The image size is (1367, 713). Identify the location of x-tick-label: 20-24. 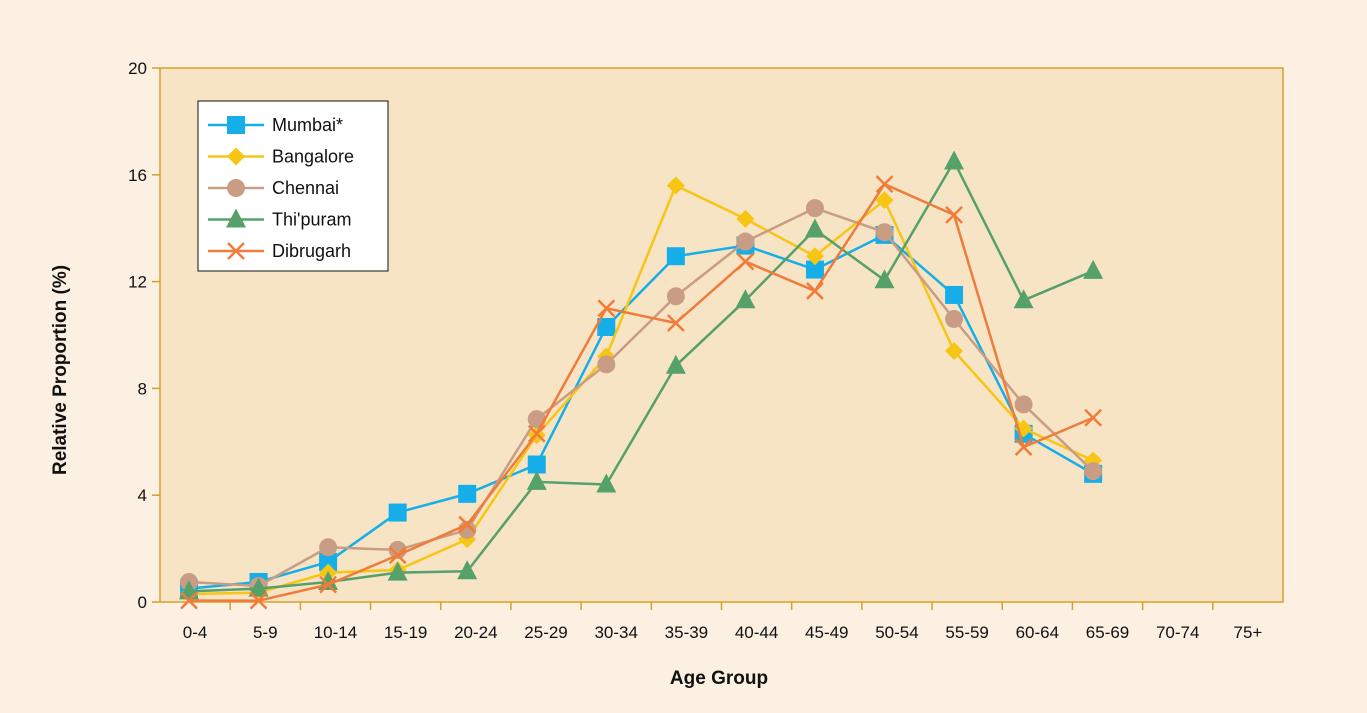
(475, 632).